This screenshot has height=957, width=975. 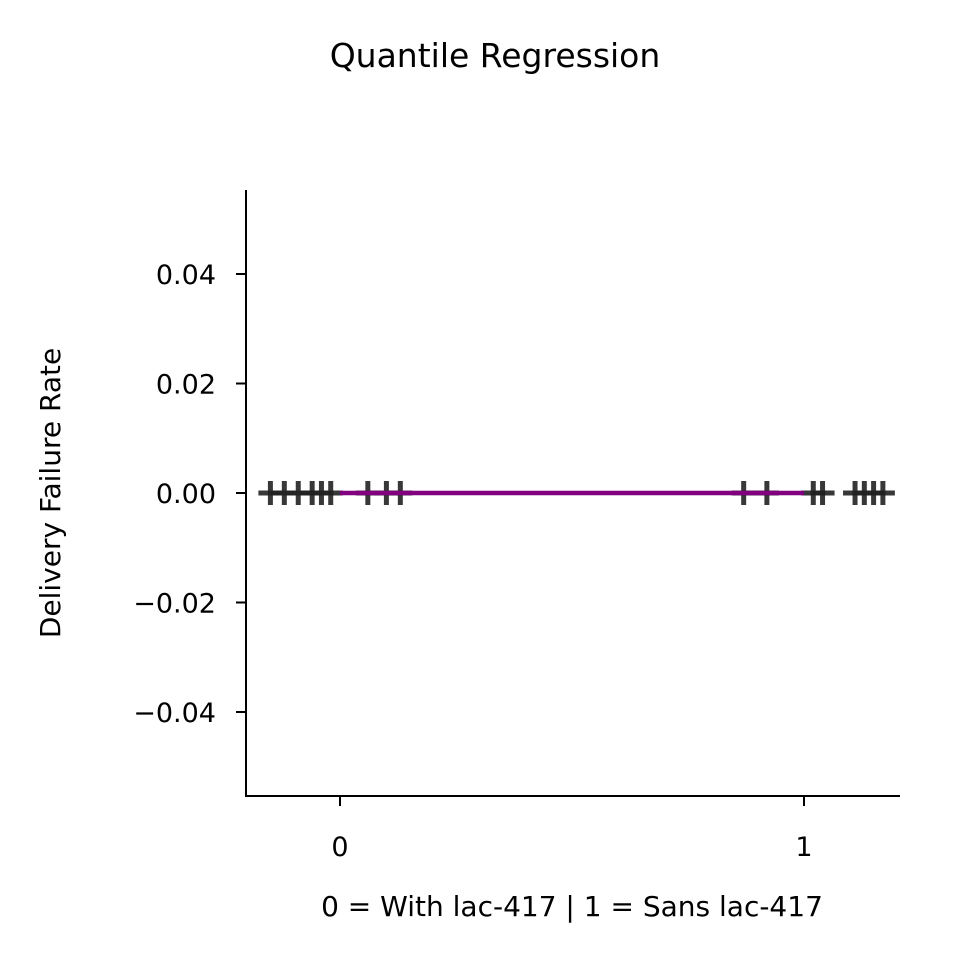 I want to click on x-tick-label: 1, so click(x=803, y=847).